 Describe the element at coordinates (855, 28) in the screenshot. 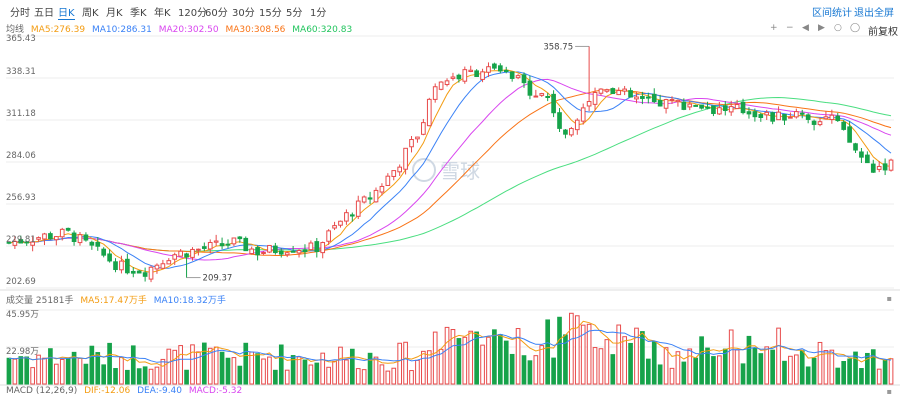

I see `settings-icon: ◯` at that location.